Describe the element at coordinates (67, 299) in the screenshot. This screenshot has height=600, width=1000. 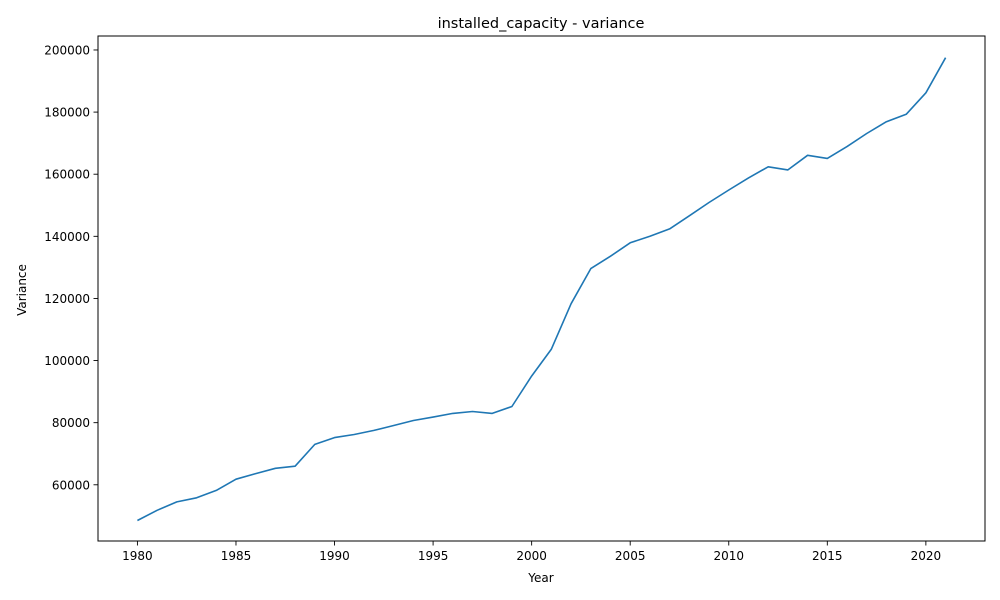
I see `y-tick-label-120000: 120000` at that location.